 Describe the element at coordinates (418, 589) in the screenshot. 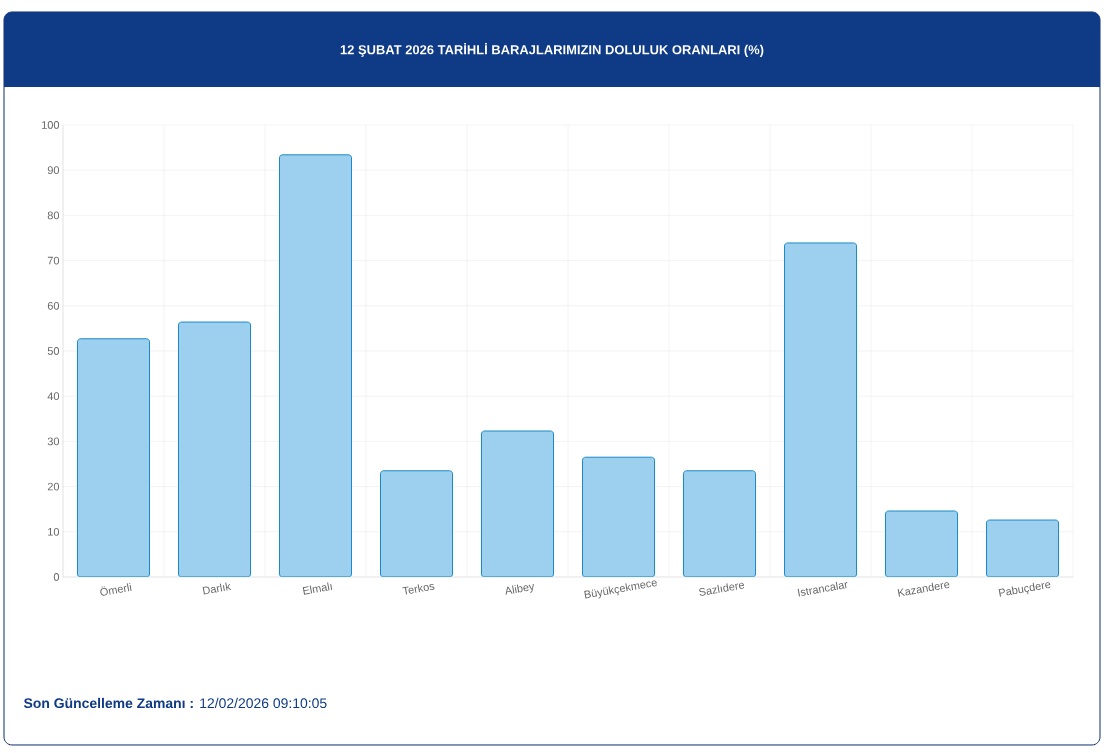

I see `x-tick-label: Terkos` at that location.